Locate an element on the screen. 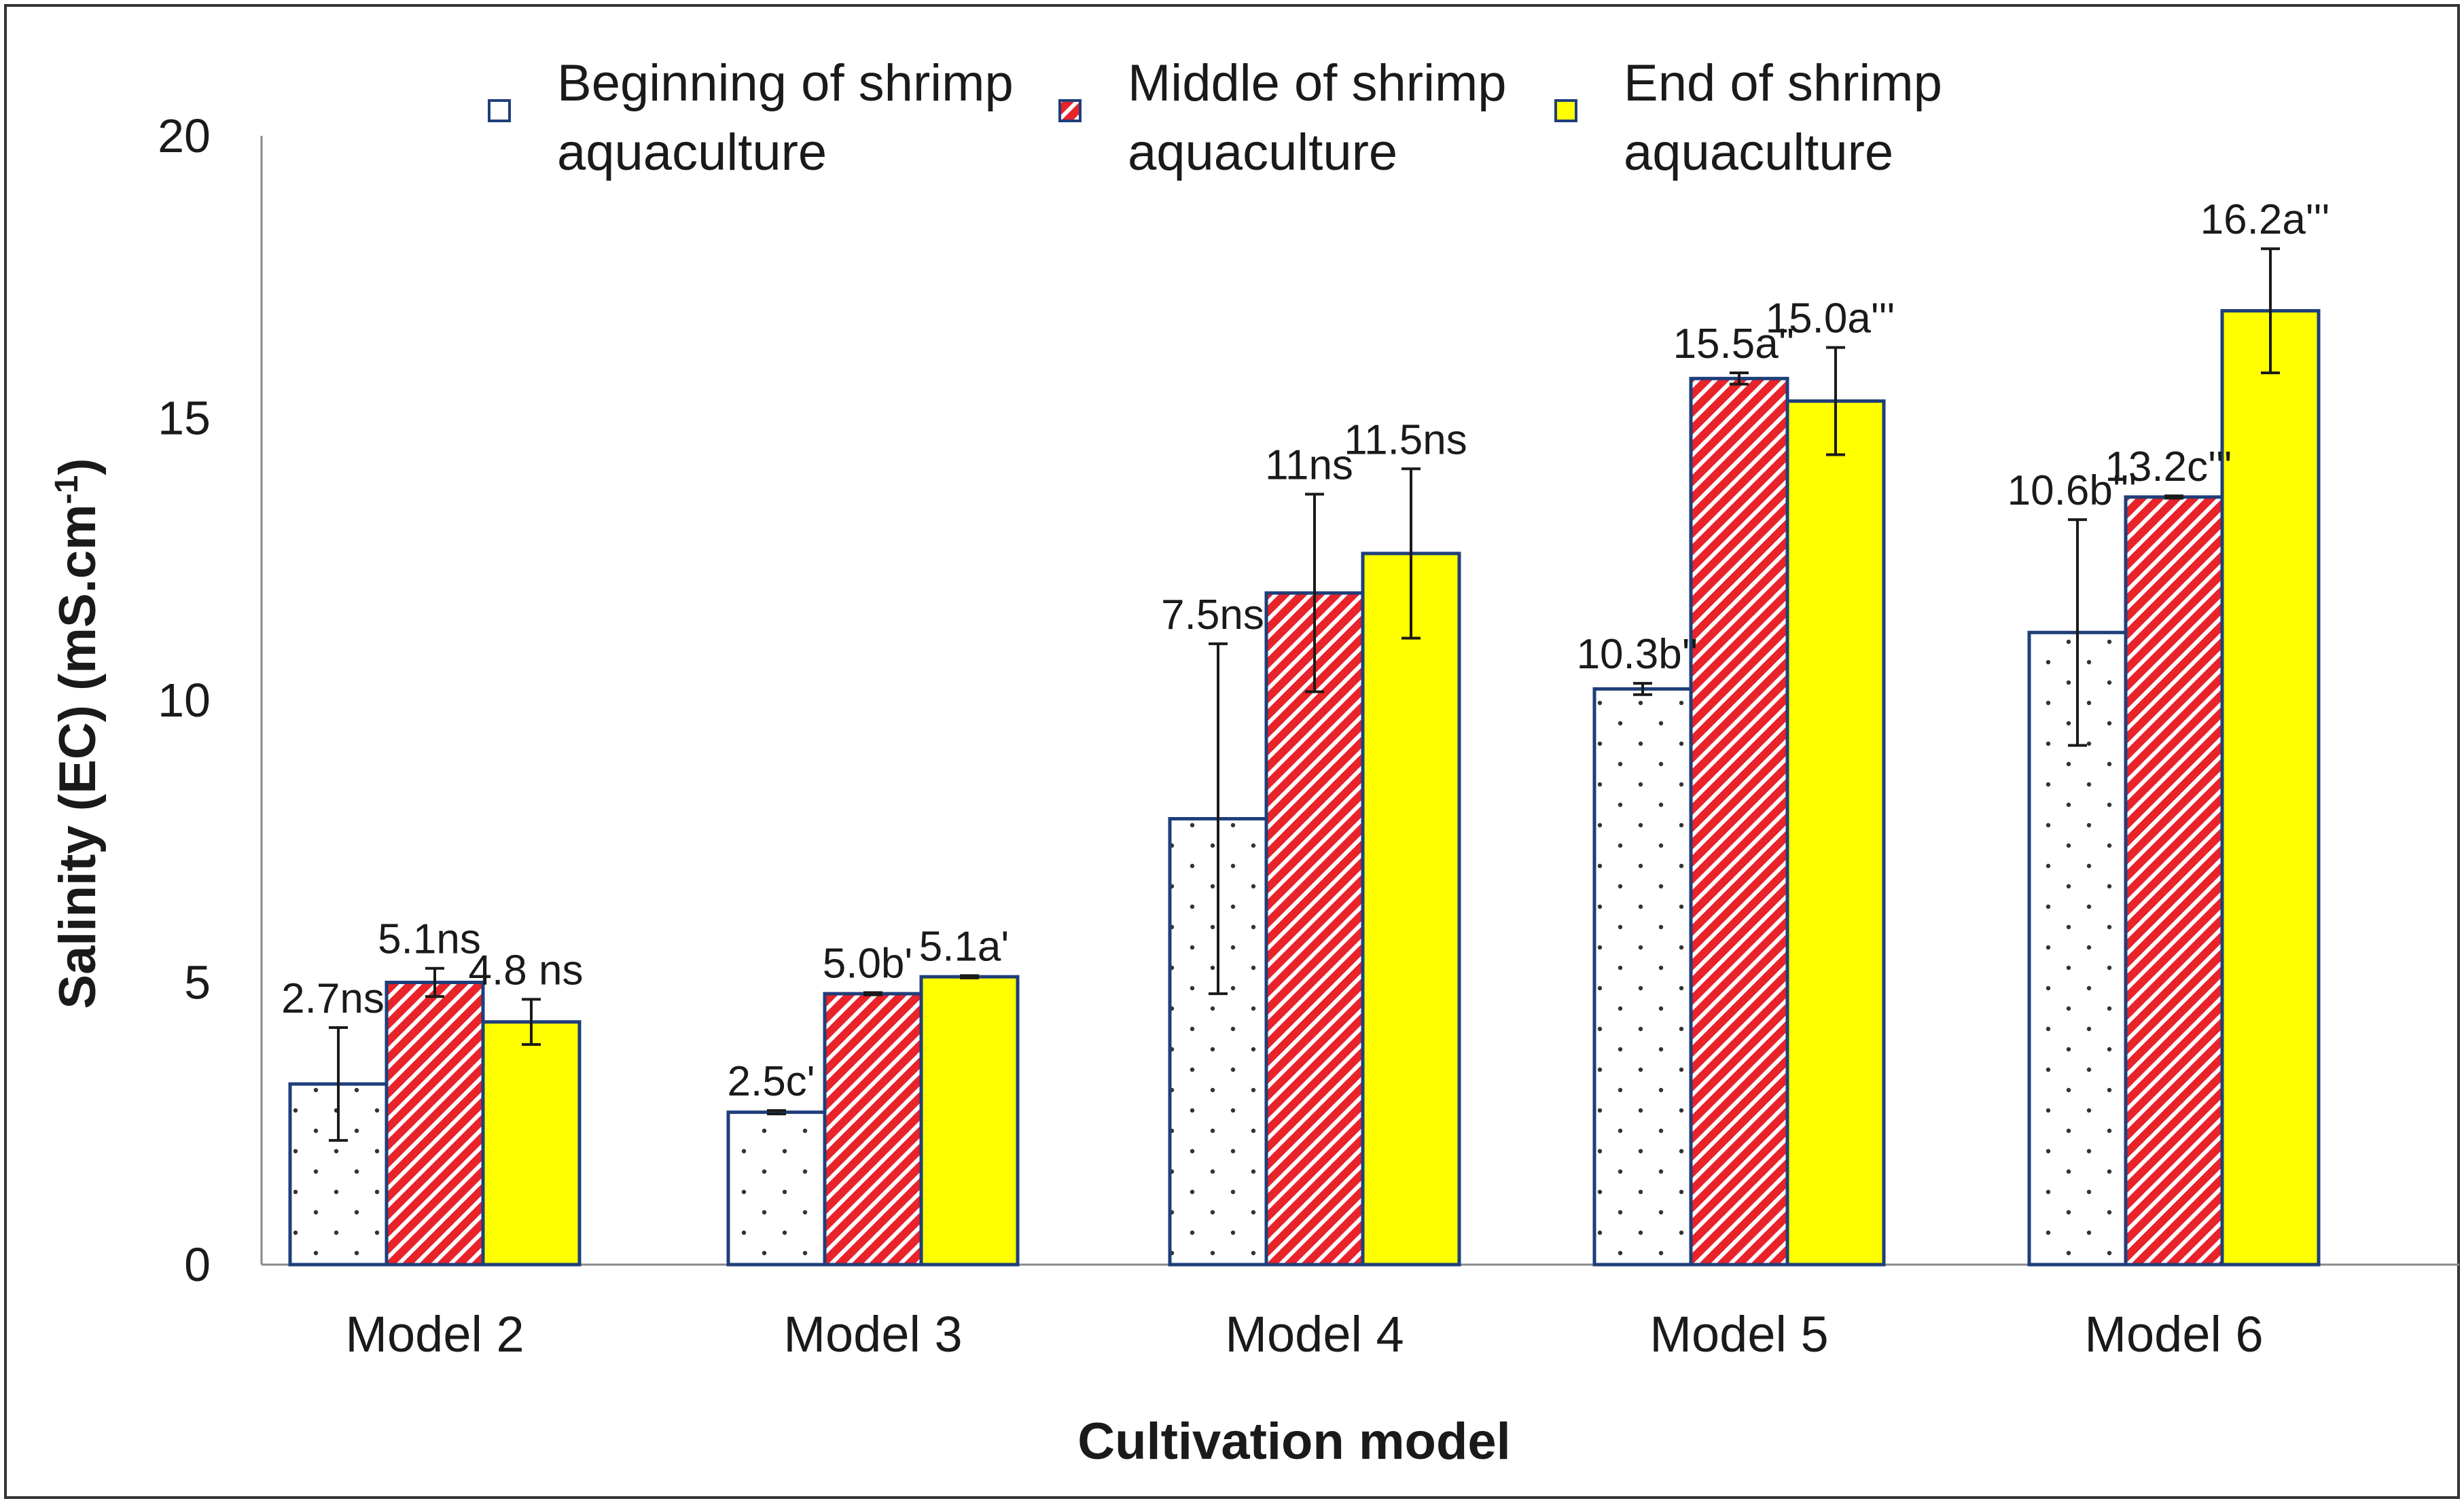  data-label: 5.0b' is located at coordinates (868, 964).